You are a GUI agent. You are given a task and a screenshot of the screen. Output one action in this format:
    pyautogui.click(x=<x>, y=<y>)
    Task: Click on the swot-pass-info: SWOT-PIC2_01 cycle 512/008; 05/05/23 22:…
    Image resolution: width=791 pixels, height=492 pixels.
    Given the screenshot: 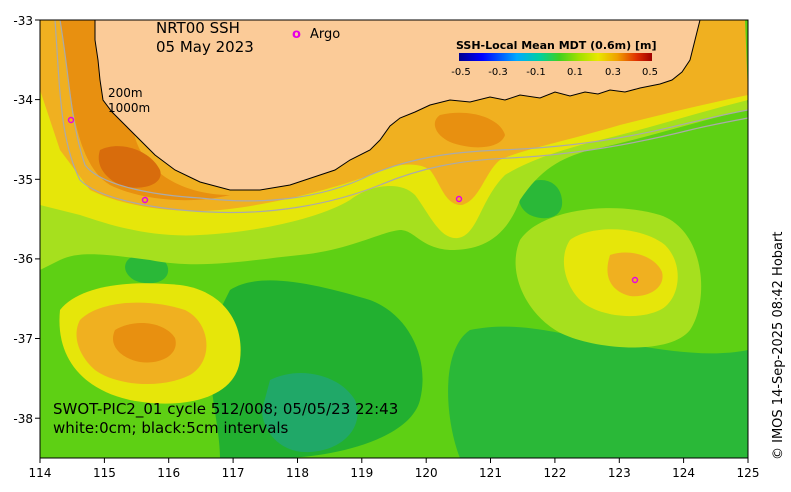 What is the action you would take?
    pyautogui.click(x=225, y=409)
    